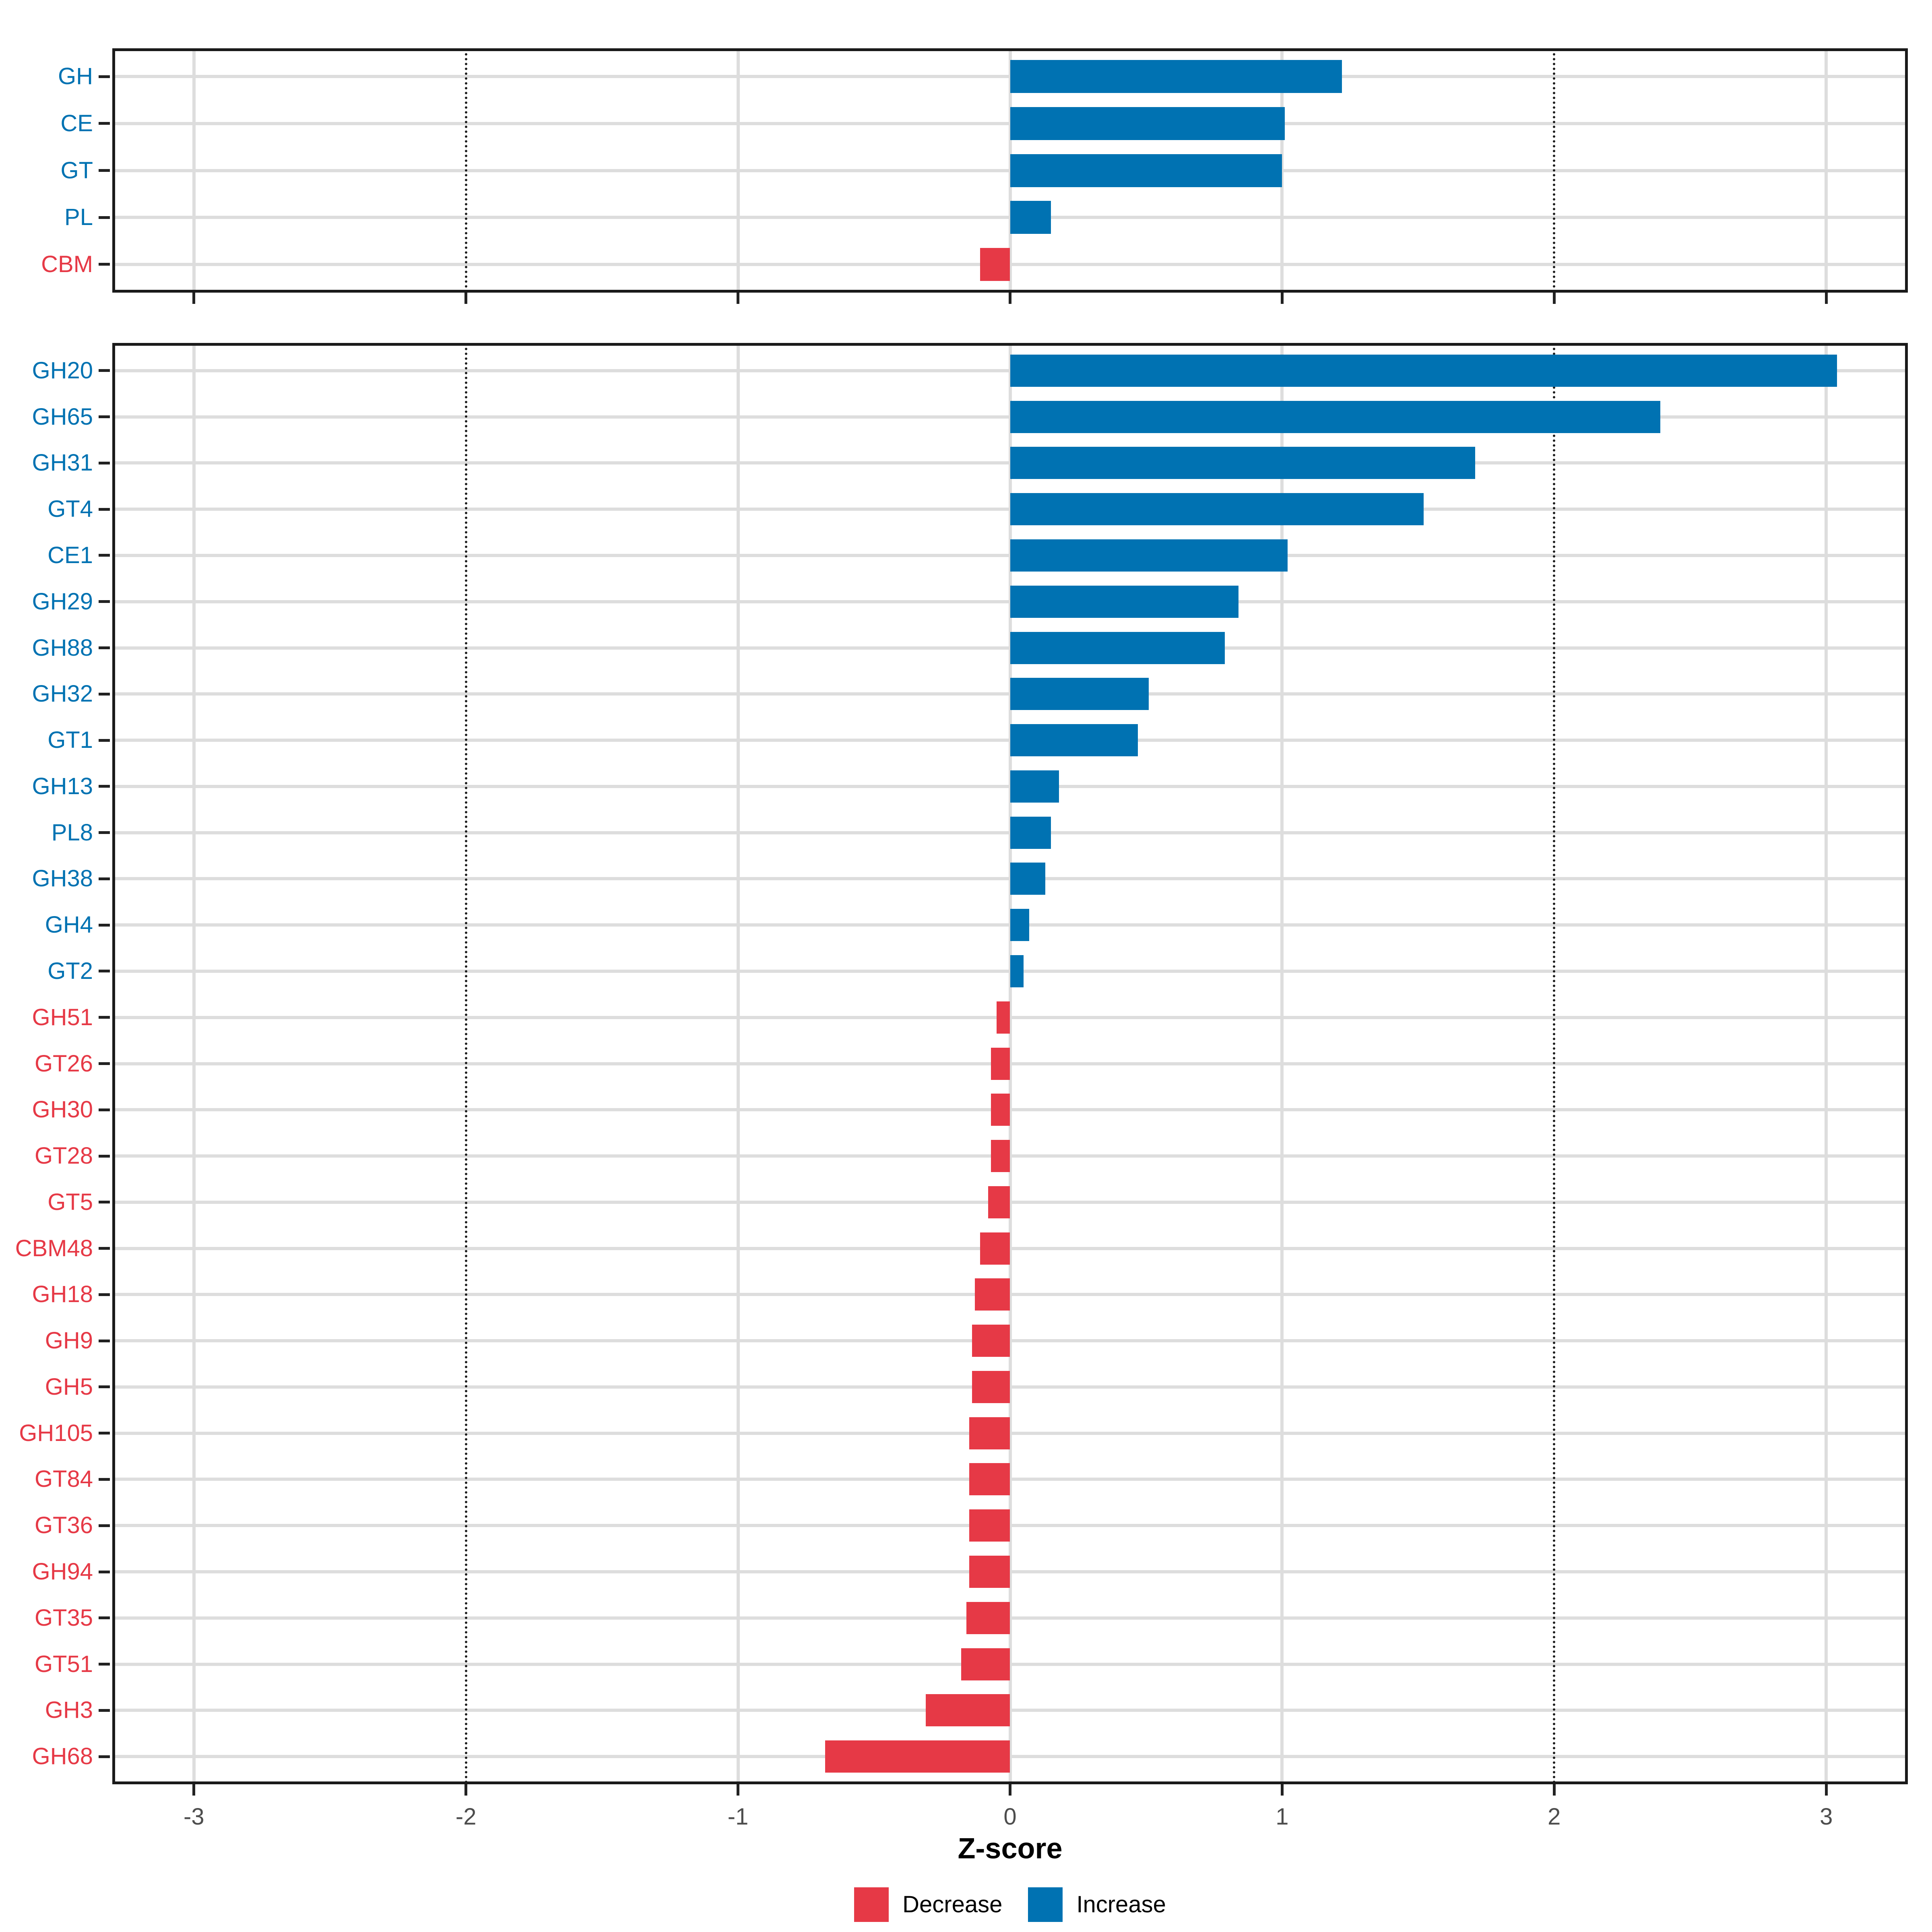 The height and width of the screenshot is (1932, 1932). What do you see at coordinates (62, 694) in the screenshot?
I see `category-label-gh32: GH32` at bounding box center [62, 694].